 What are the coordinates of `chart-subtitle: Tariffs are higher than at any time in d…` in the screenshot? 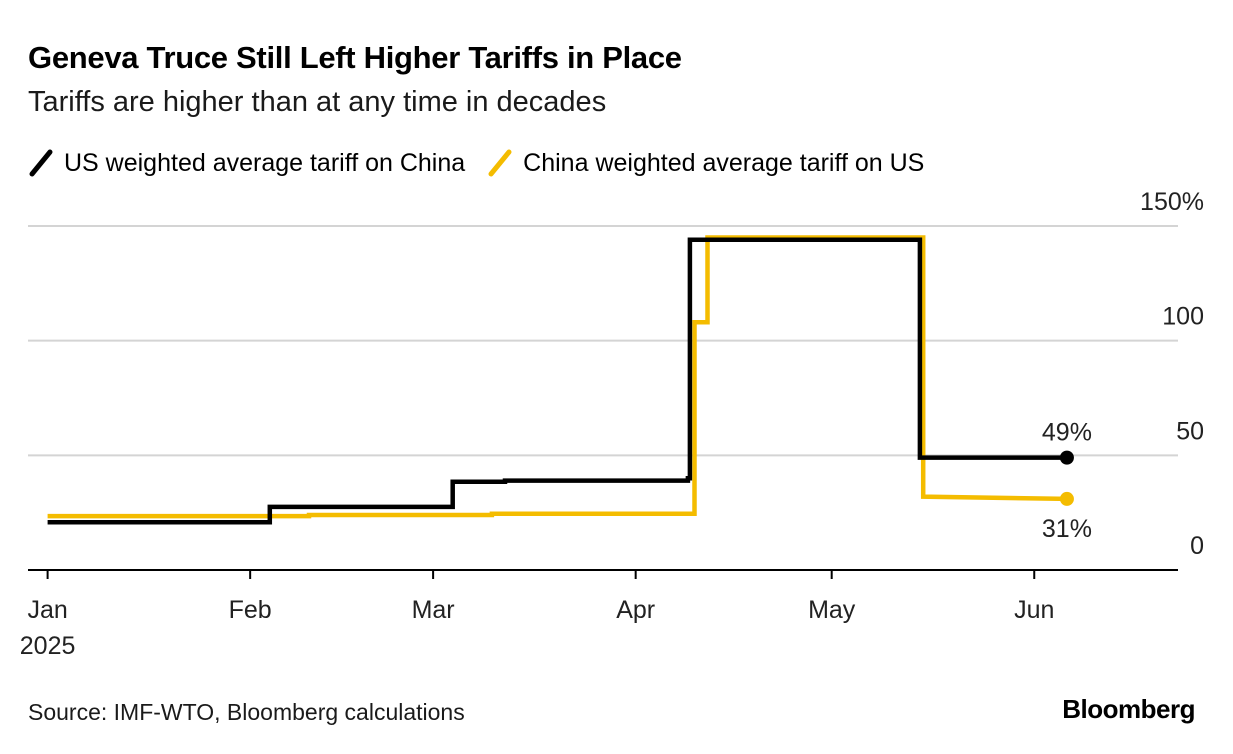 It's located at (317, 102).